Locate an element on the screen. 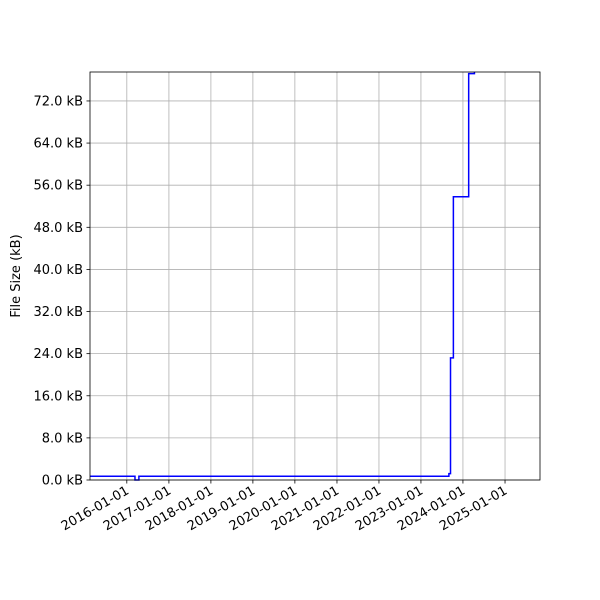  y-axis-label: File Size (kB) is located at coordinates (16, 275).